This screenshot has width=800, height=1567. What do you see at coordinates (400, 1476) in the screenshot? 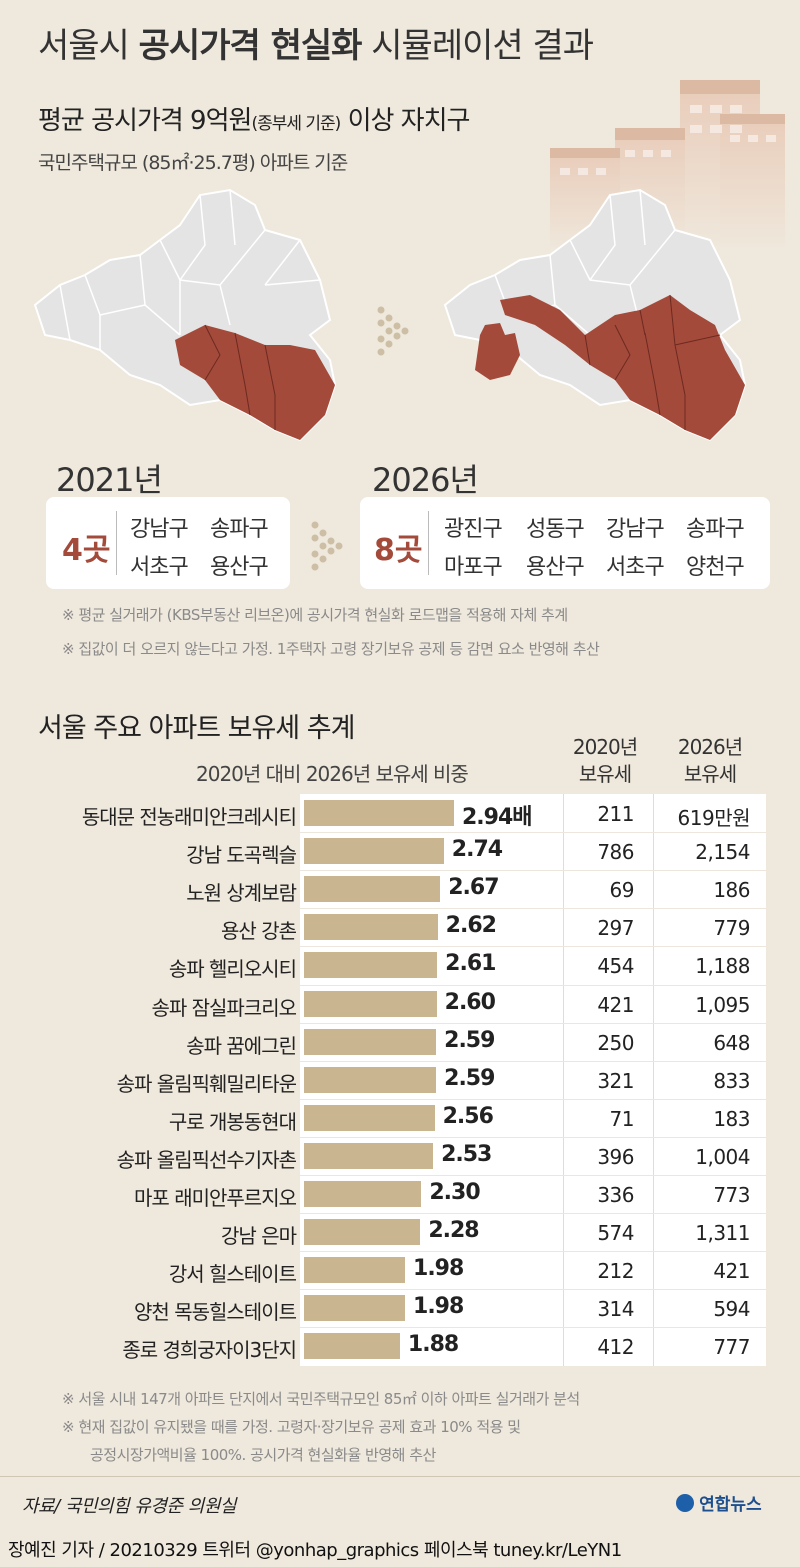
I see `divider` at bounding box center [400, 1476].